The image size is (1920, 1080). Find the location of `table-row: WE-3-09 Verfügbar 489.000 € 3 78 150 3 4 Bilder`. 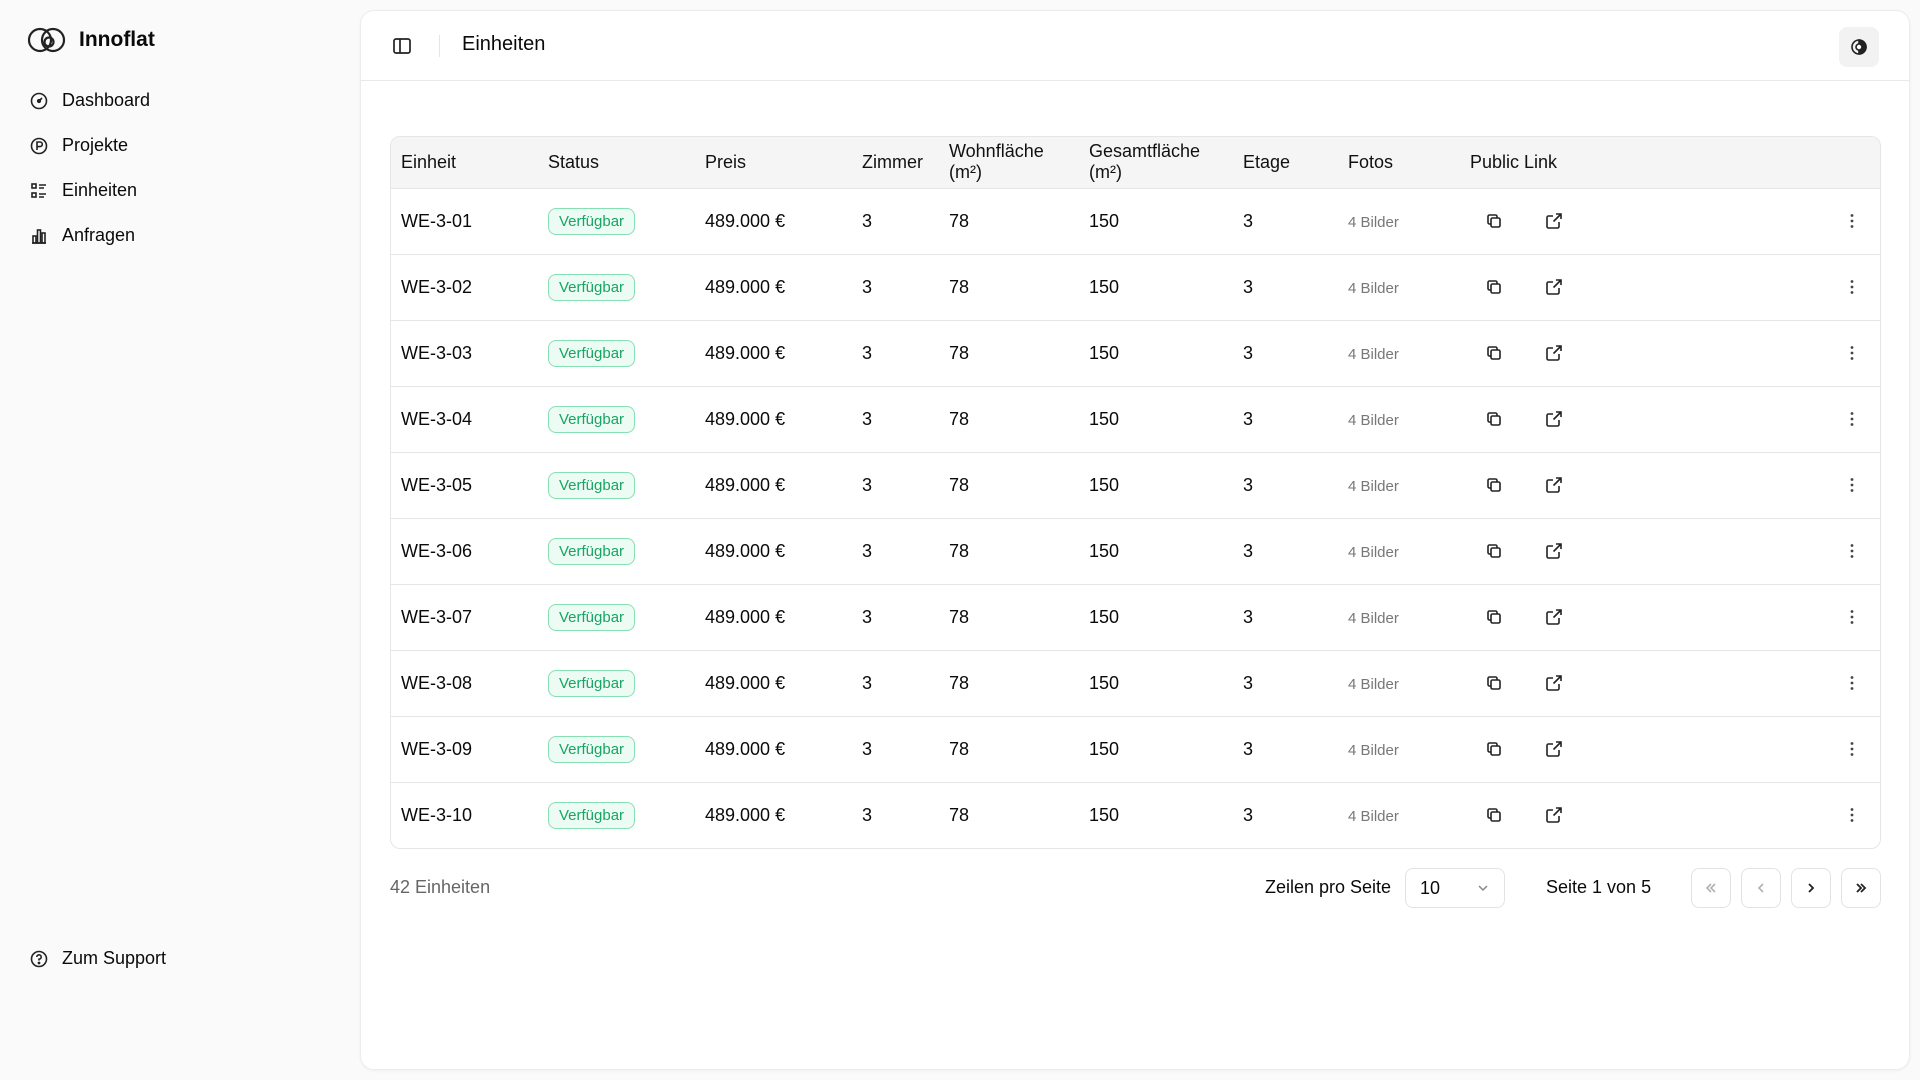

table-row: WE-3-09 Verfügbar 489.000 € 3 78 150 3 4 Bilder is located at coordinates (1135, 749).